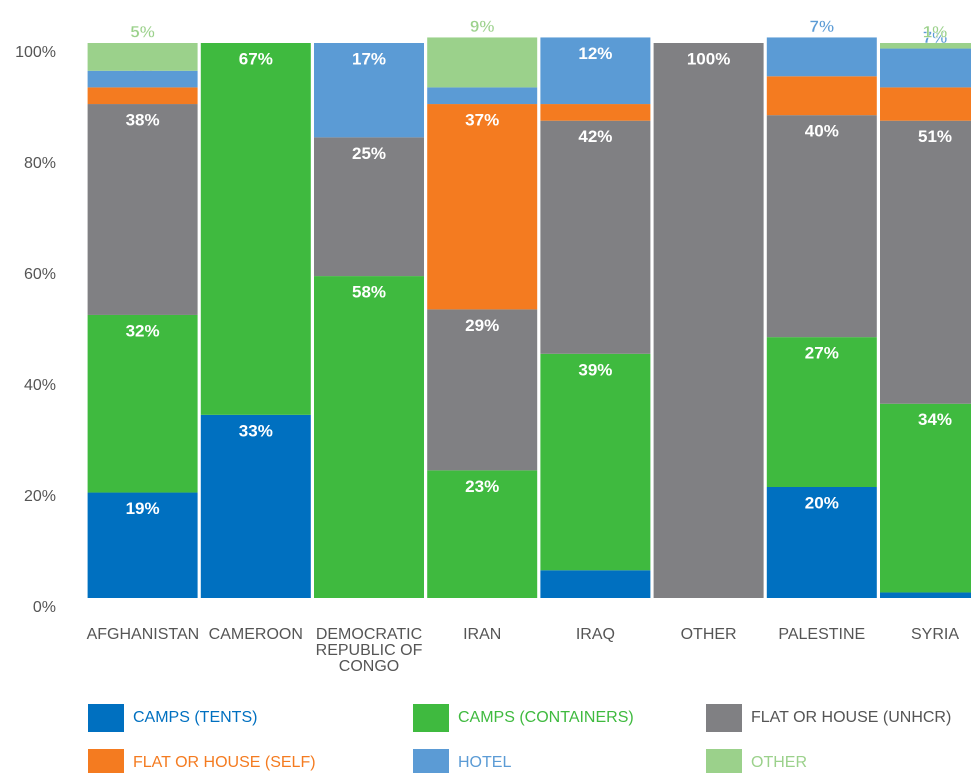 The height and width of the screenshot is (773, 971). I want to click on legend-label: OTHER, so click(779, 762).